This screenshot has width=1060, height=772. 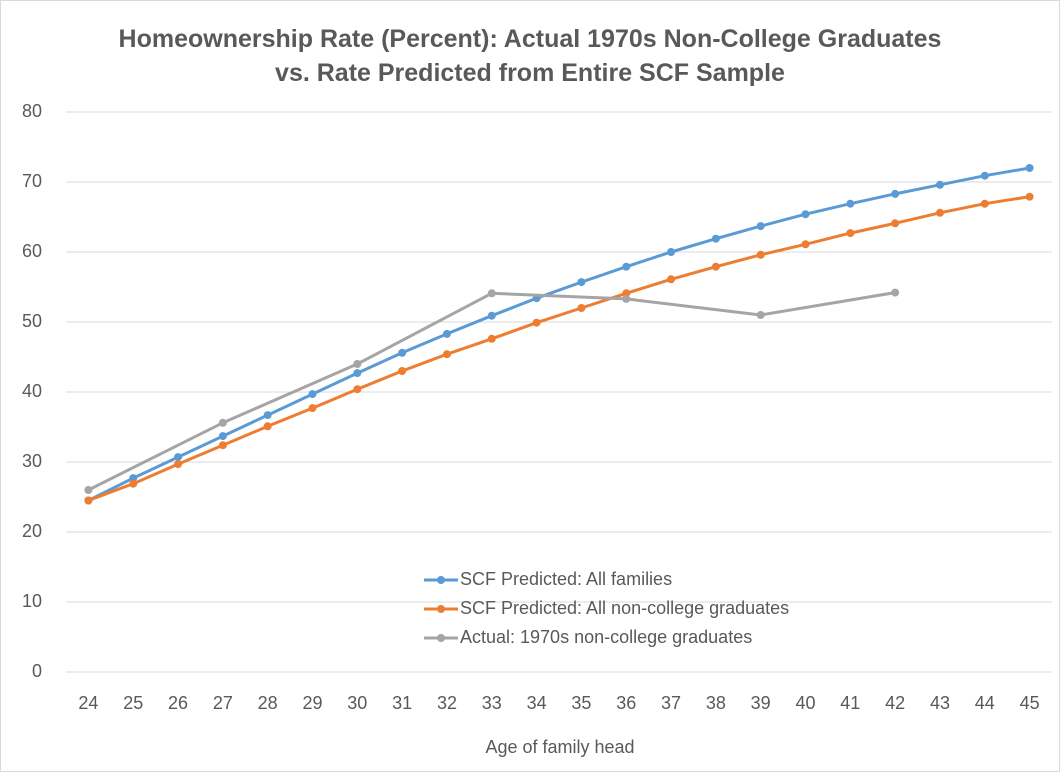 I want to click on x-tick-label: 24, so click(x=88, y=703).